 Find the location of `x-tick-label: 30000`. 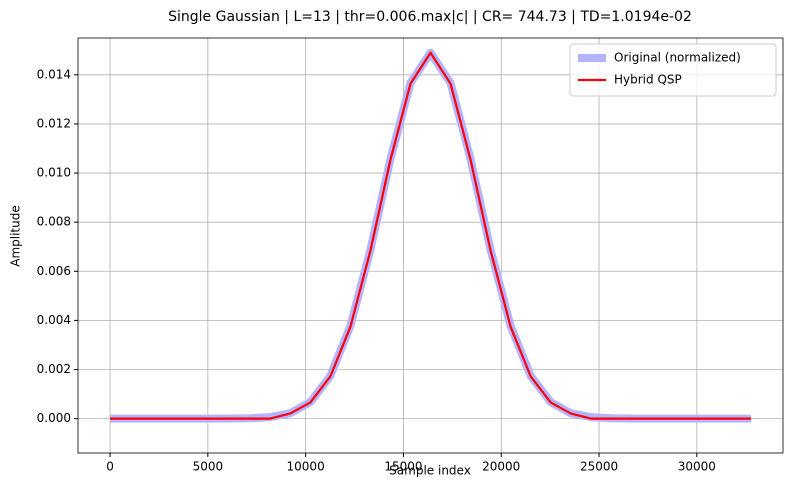

x-tick-label: 30000 is located at coordinates (697, 467).